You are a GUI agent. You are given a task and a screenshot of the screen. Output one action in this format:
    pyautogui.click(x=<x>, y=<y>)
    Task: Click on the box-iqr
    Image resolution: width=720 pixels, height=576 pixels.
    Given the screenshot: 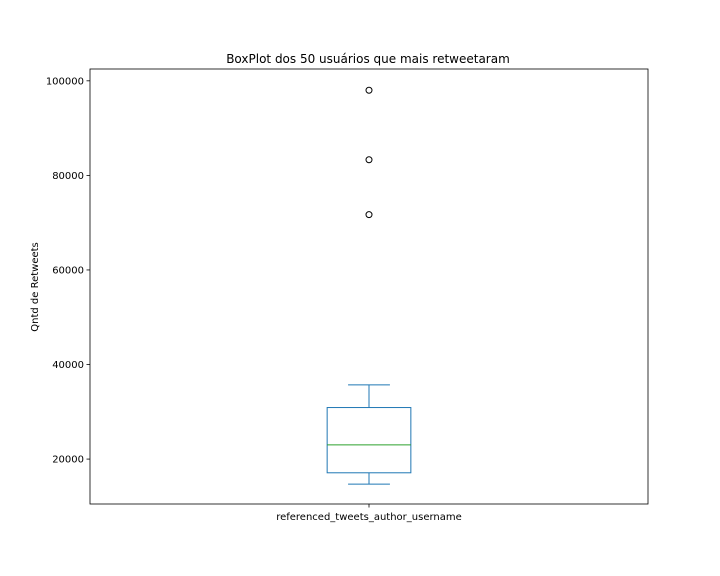 What is the action you would take?
    pyautogui.click(x=369, y=440)
    